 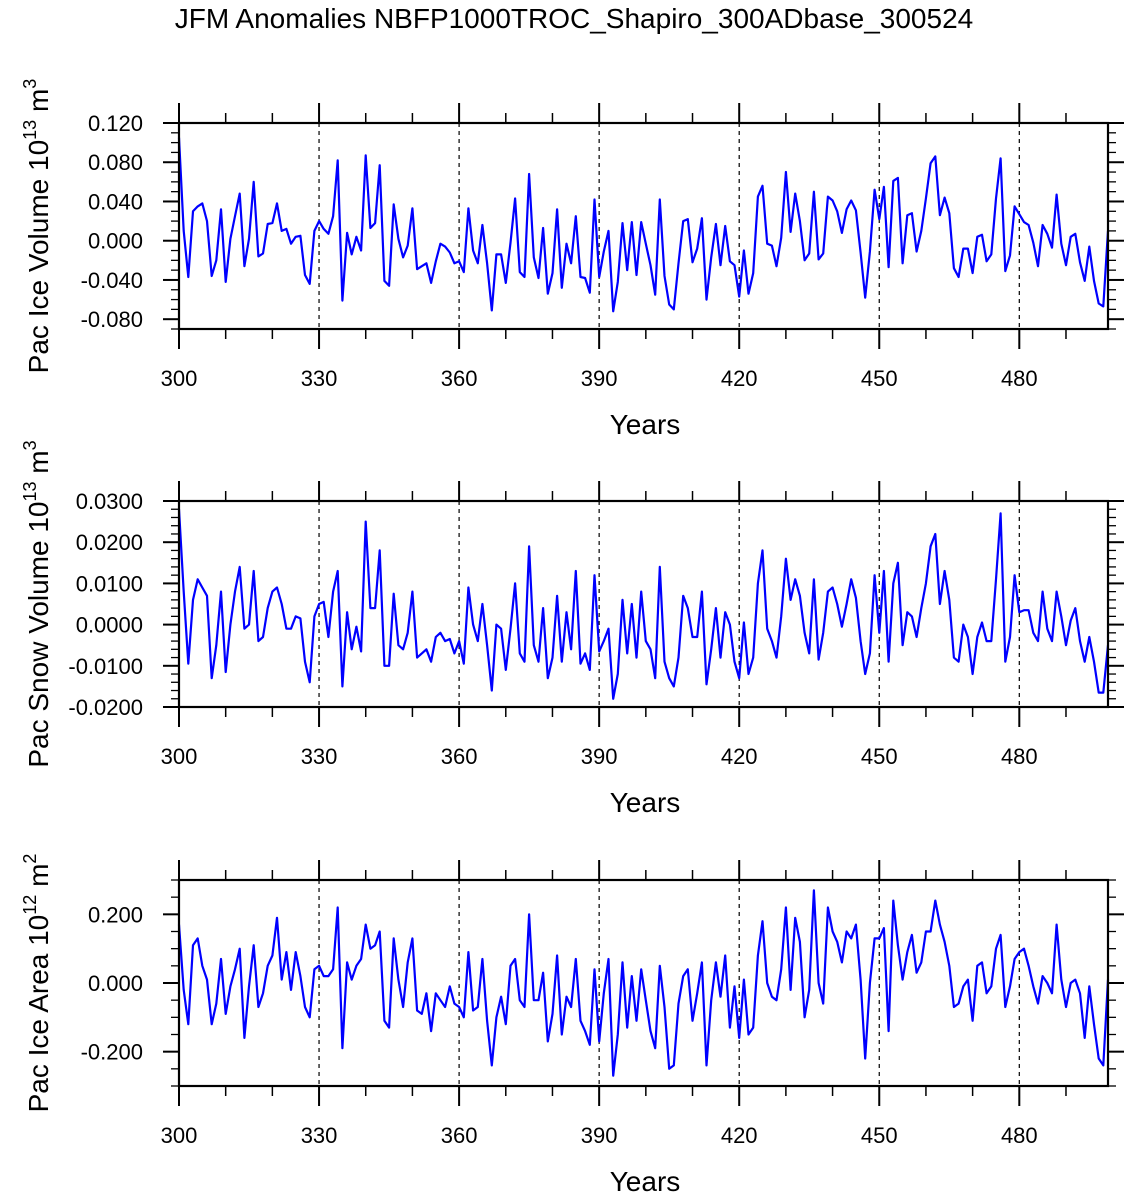 What do you see at coordinates (109, 625) in the screenshot?
I see `y-tick-label: 0.0000` at bounding box center [109, 625].